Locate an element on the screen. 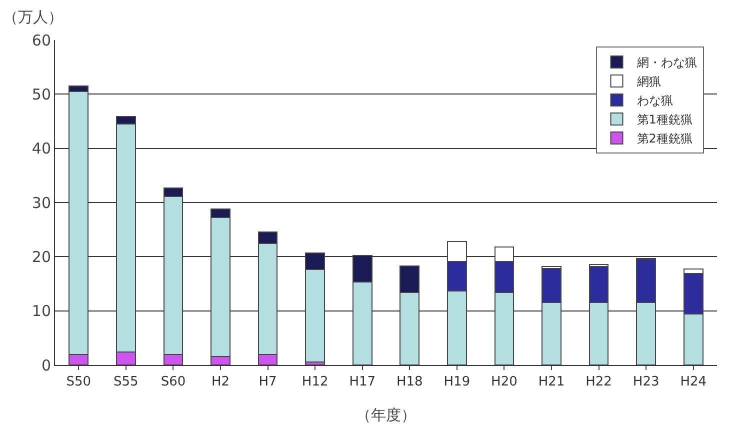  x-tick-label: S60 is located at coordinates (173, 382).